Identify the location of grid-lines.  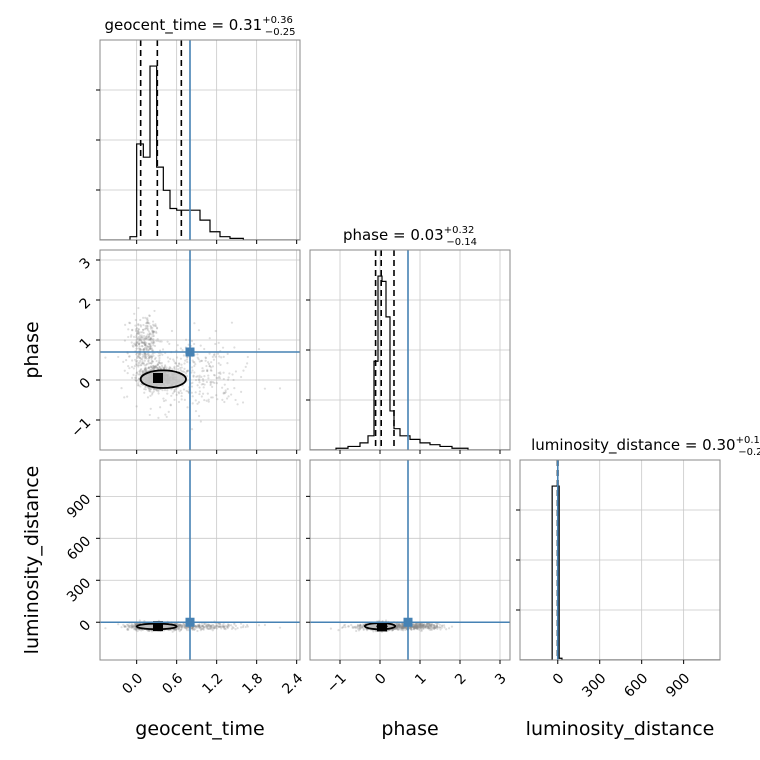
(410, 560).